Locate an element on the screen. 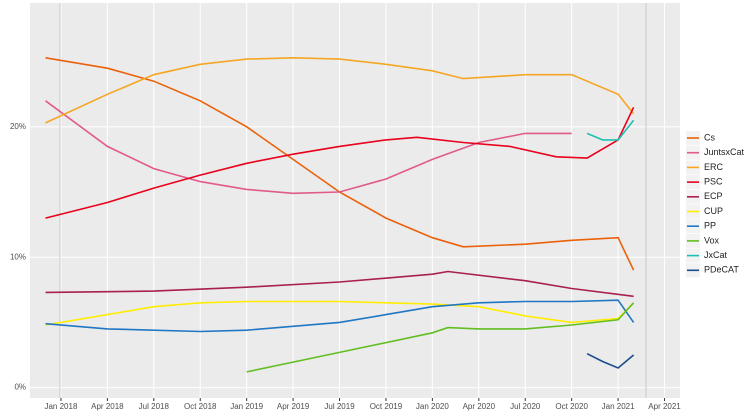 This screenshot has height=417, width=750. legend-label: JuntsxCat is located at coordinates (724, 152).